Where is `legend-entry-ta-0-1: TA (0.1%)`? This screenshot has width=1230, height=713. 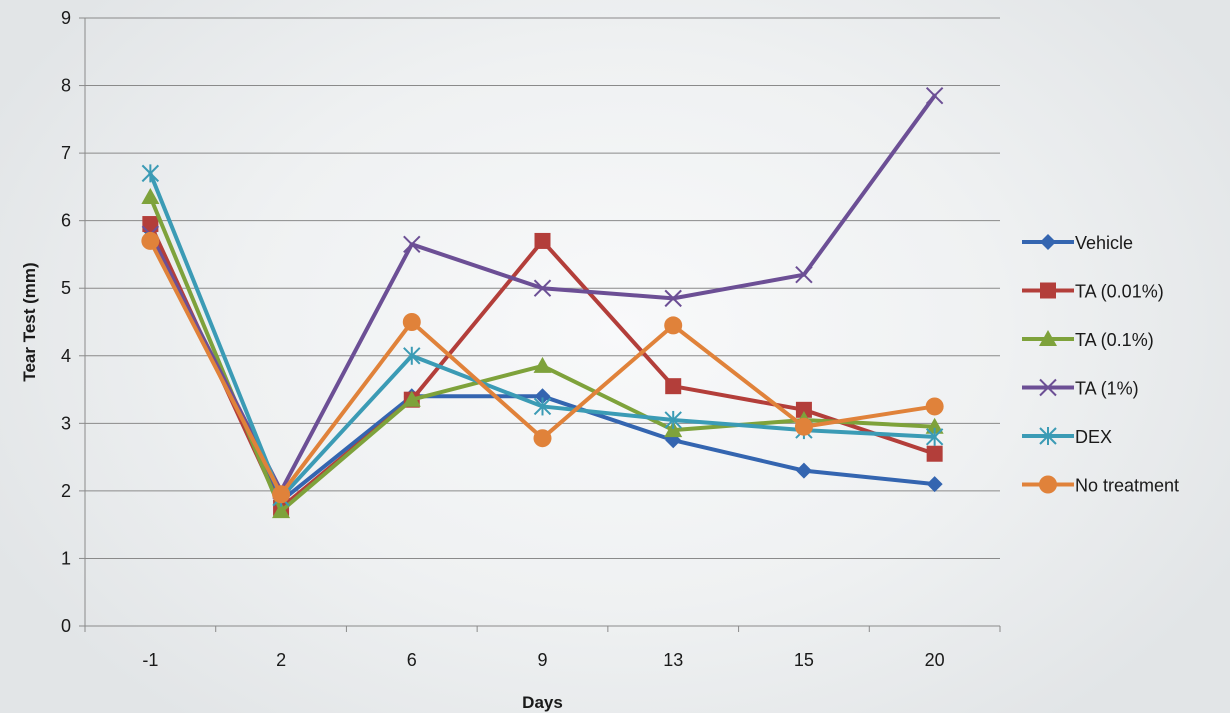
legend-entry-ta-0-1: TA (0.1%) is located at coordinates (1088, 340).